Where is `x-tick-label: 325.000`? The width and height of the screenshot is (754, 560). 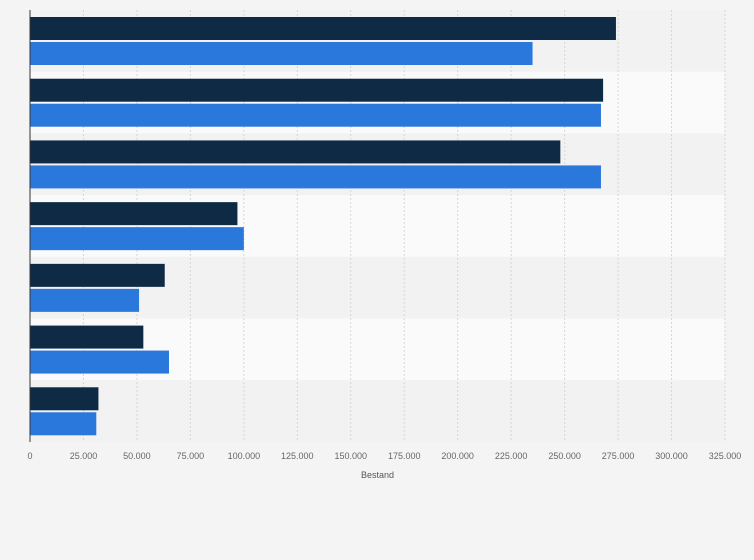 x-tick-label: 325.000 is located at coordinates (725, 456).